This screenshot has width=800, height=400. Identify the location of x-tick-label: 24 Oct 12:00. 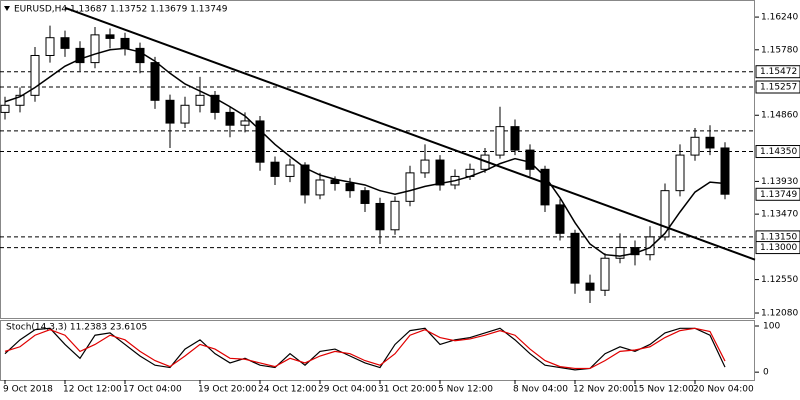
(287, 390).